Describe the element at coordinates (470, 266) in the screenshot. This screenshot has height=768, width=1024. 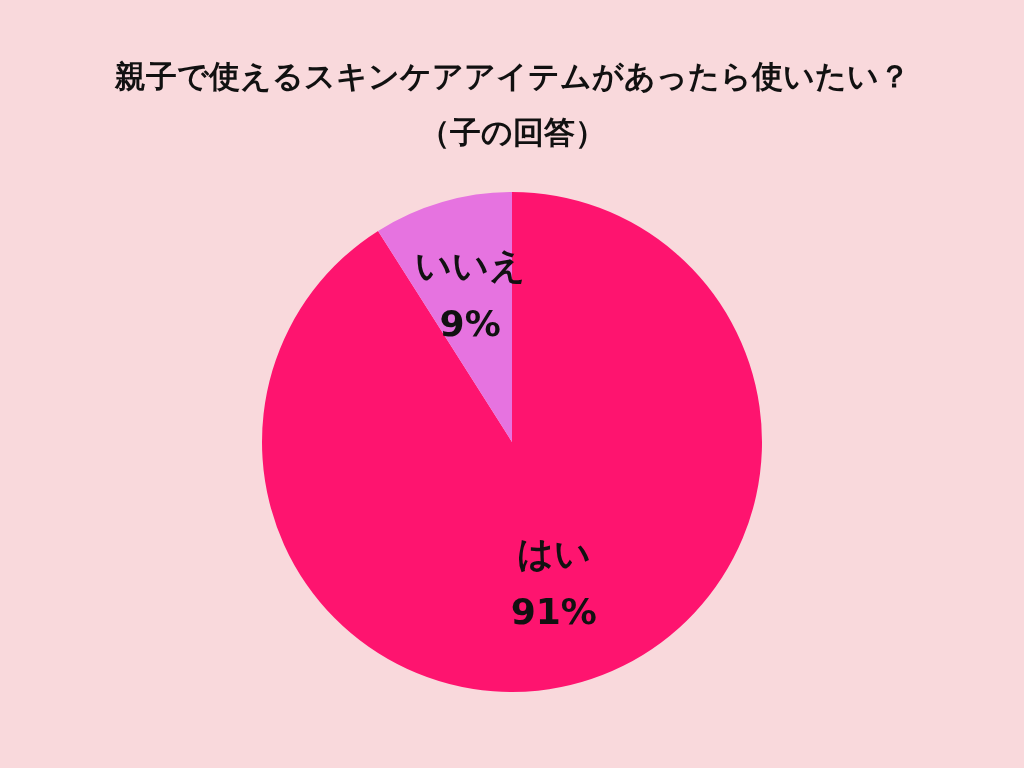
I see `slice-label: いいえ` at that location.